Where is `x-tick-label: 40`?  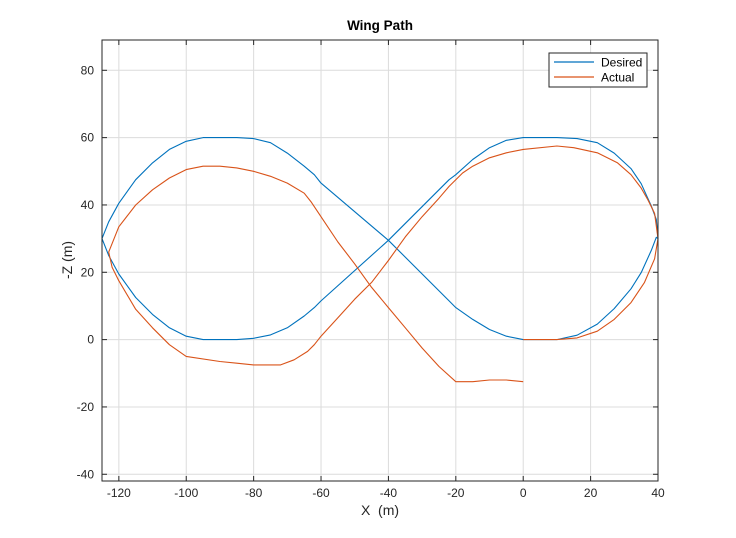 x-tick-label: 40 is located at coordinates (658, 493).